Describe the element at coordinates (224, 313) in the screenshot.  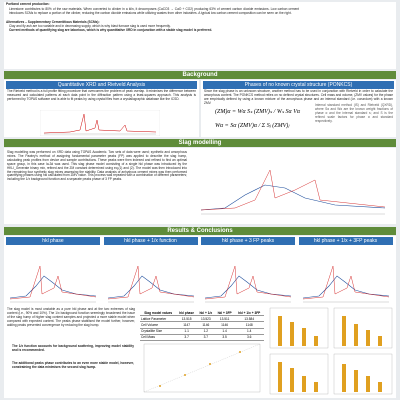
I see `table-header: hkl + 3FP` at that location.